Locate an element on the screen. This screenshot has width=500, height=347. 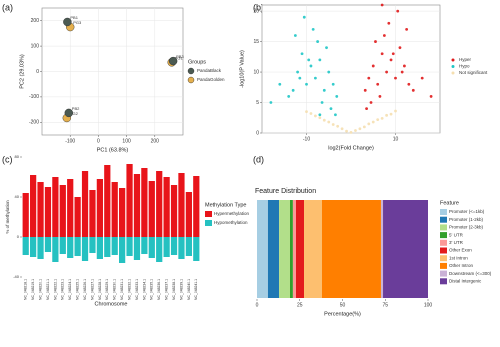
point-label: PG1 is located at coordinates (179, 57).